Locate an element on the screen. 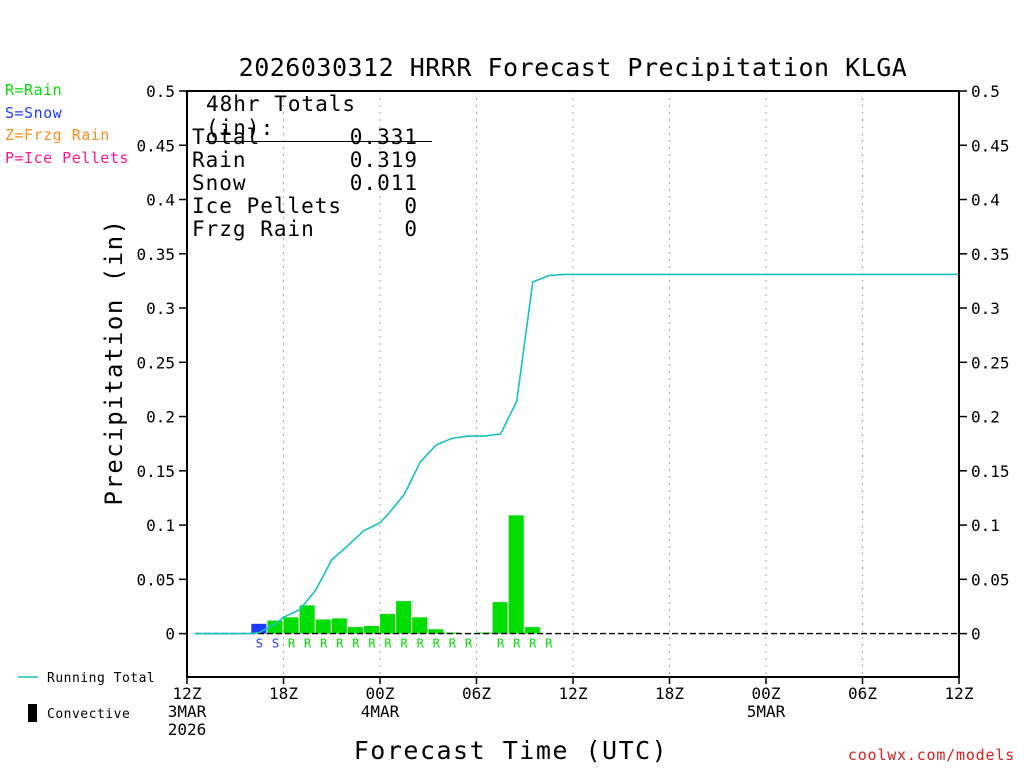 This screenshot has height=768, width=1024. totals-total-value: 0.331 is located at coordinates (383, 137).